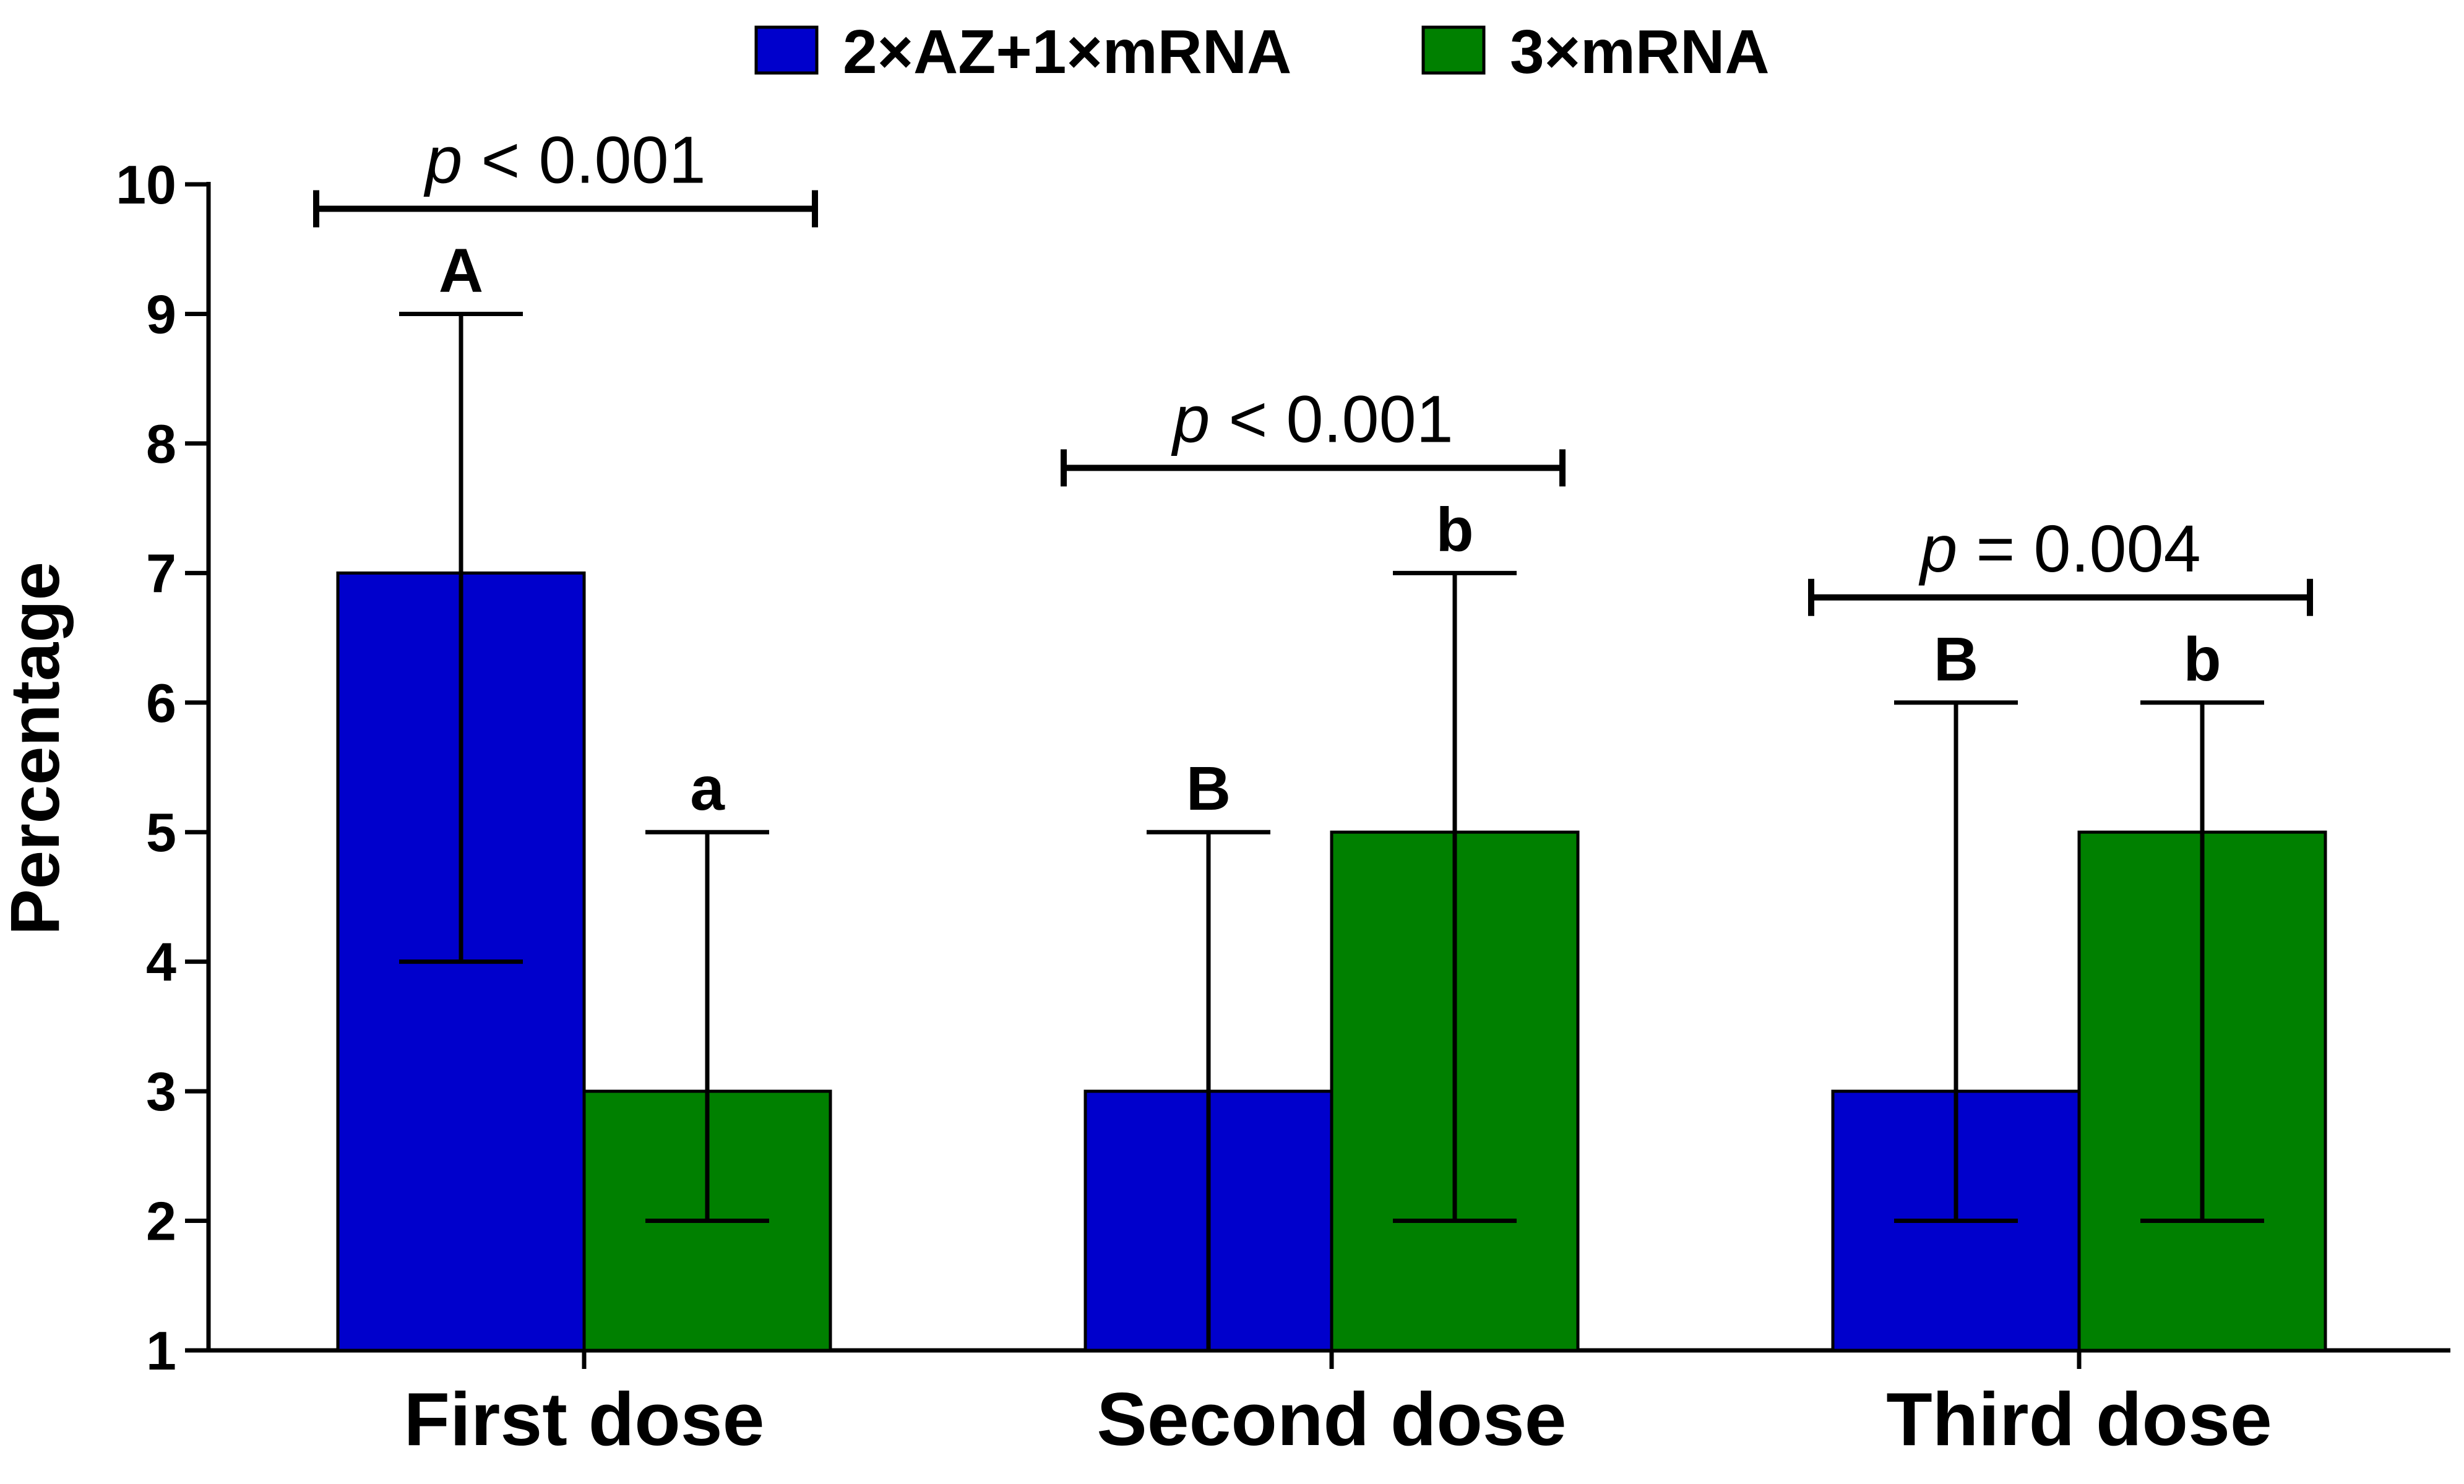 This screenshot has height=1484, width=2464. I want to click on sig-letter-series1-cat3: B, so click(1956, 659).